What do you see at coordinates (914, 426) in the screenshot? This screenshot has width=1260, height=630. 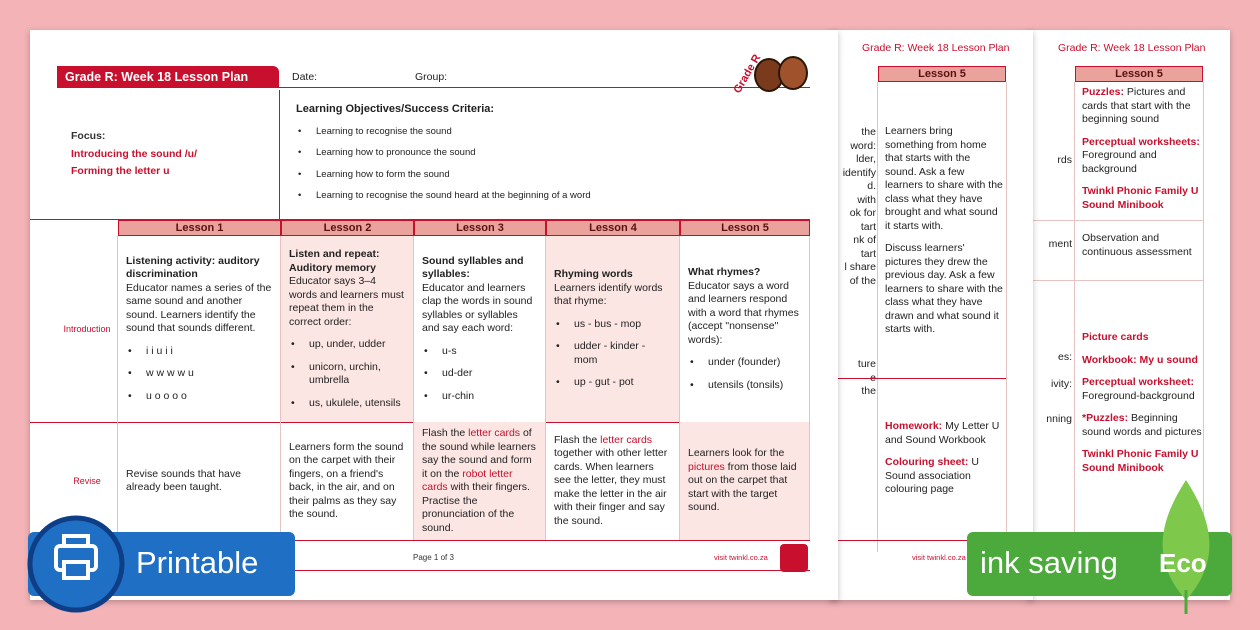 I see `resource-label: Homework:` at bounding box center [914, 426].